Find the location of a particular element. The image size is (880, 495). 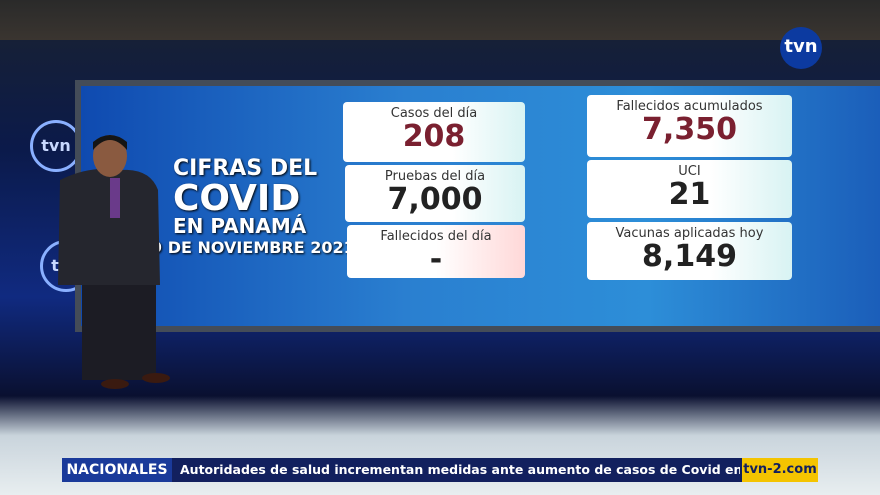

stat-label: UCI is located at coordinates (689, 171).